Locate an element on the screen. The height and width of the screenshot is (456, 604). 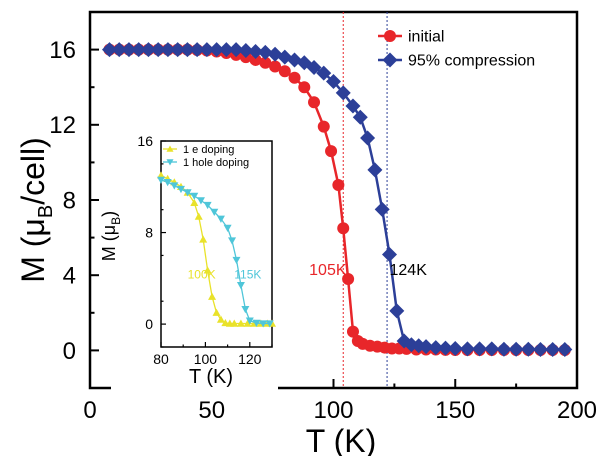
x-tick-label: 0 is located at coordinates (89, 410).